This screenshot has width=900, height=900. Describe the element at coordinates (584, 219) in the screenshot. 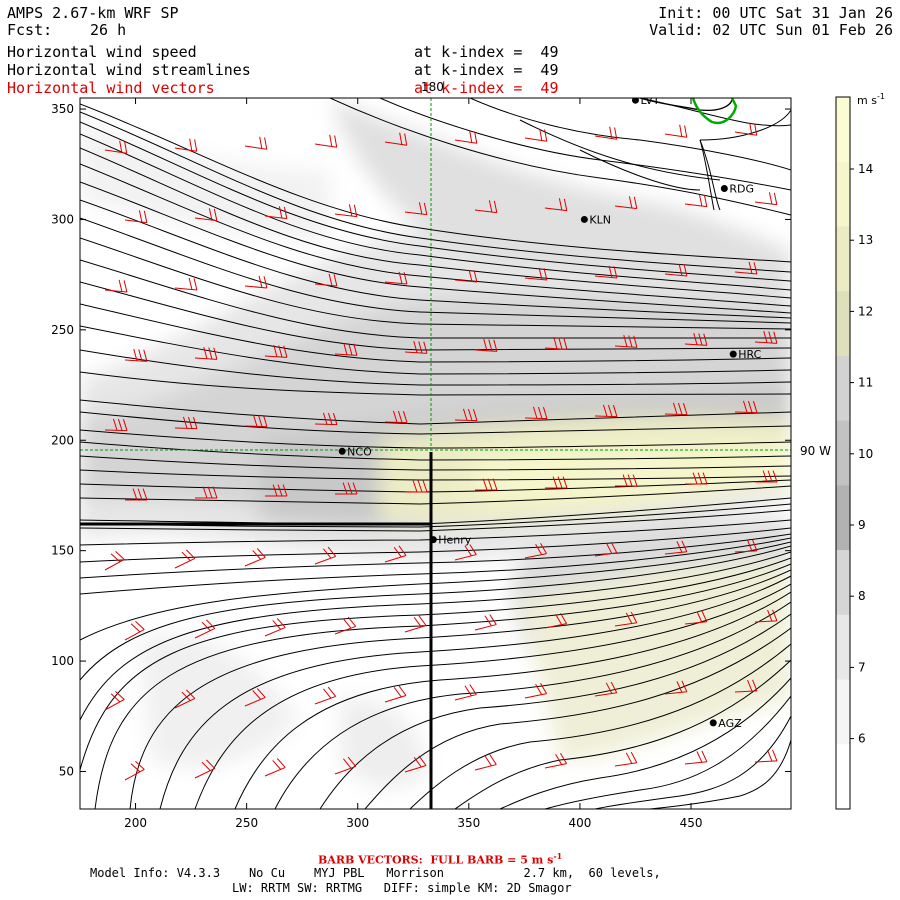

I see `station-dot-kln` at that location.